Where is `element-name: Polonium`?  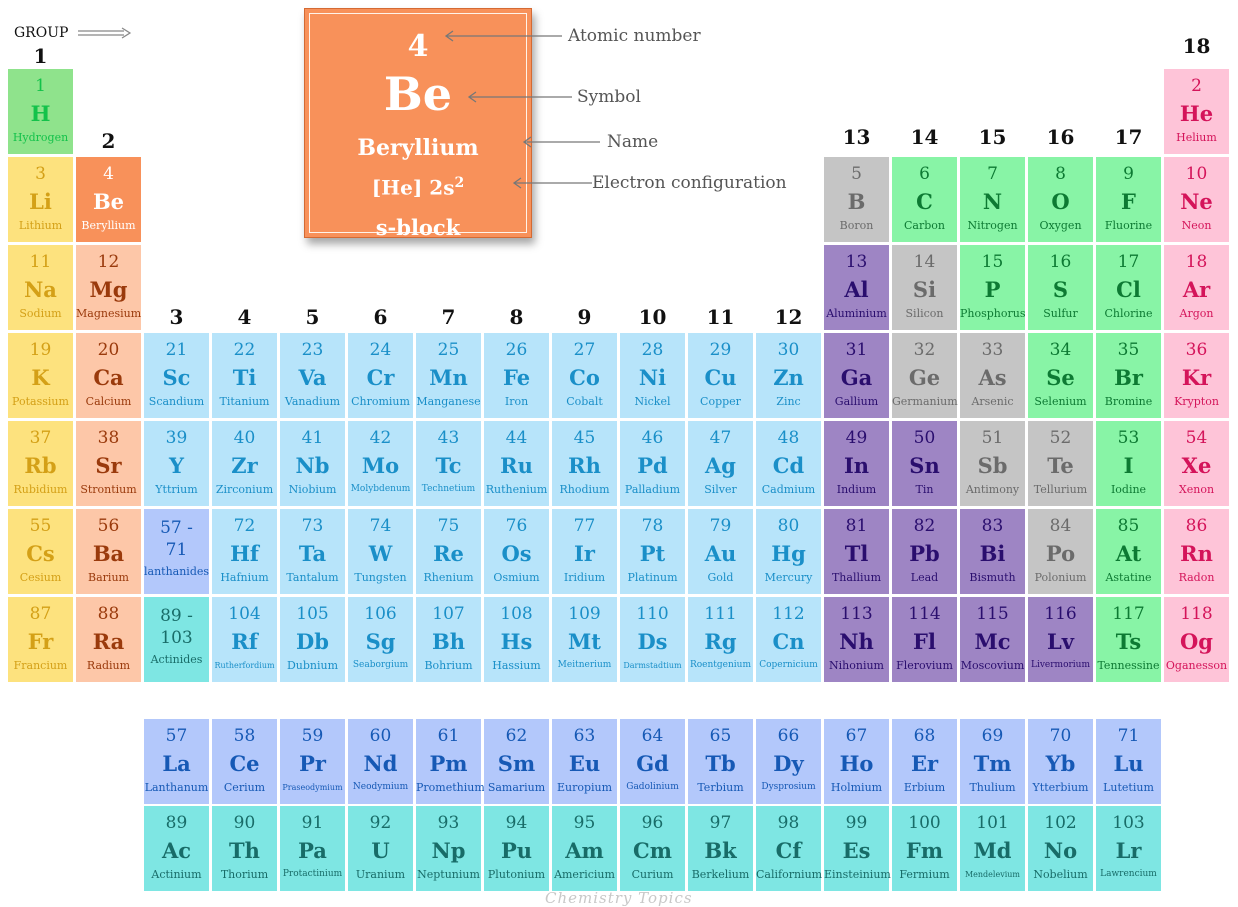
element-name: Polonium is located at coordinates (1060, 577).